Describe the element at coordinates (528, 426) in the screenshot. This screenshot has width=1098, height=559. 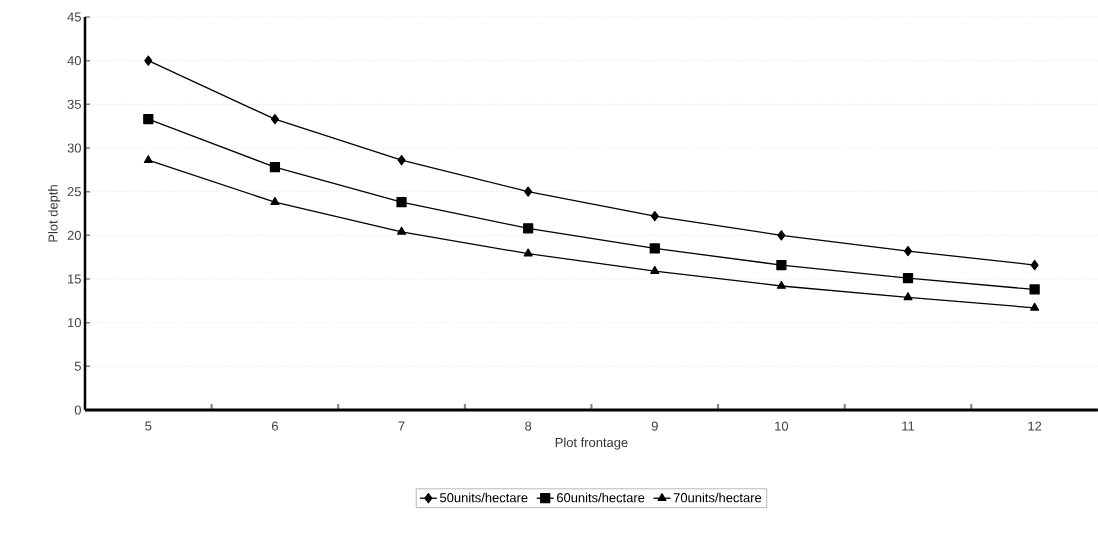
I see `x-tick-label: 8` at that location.